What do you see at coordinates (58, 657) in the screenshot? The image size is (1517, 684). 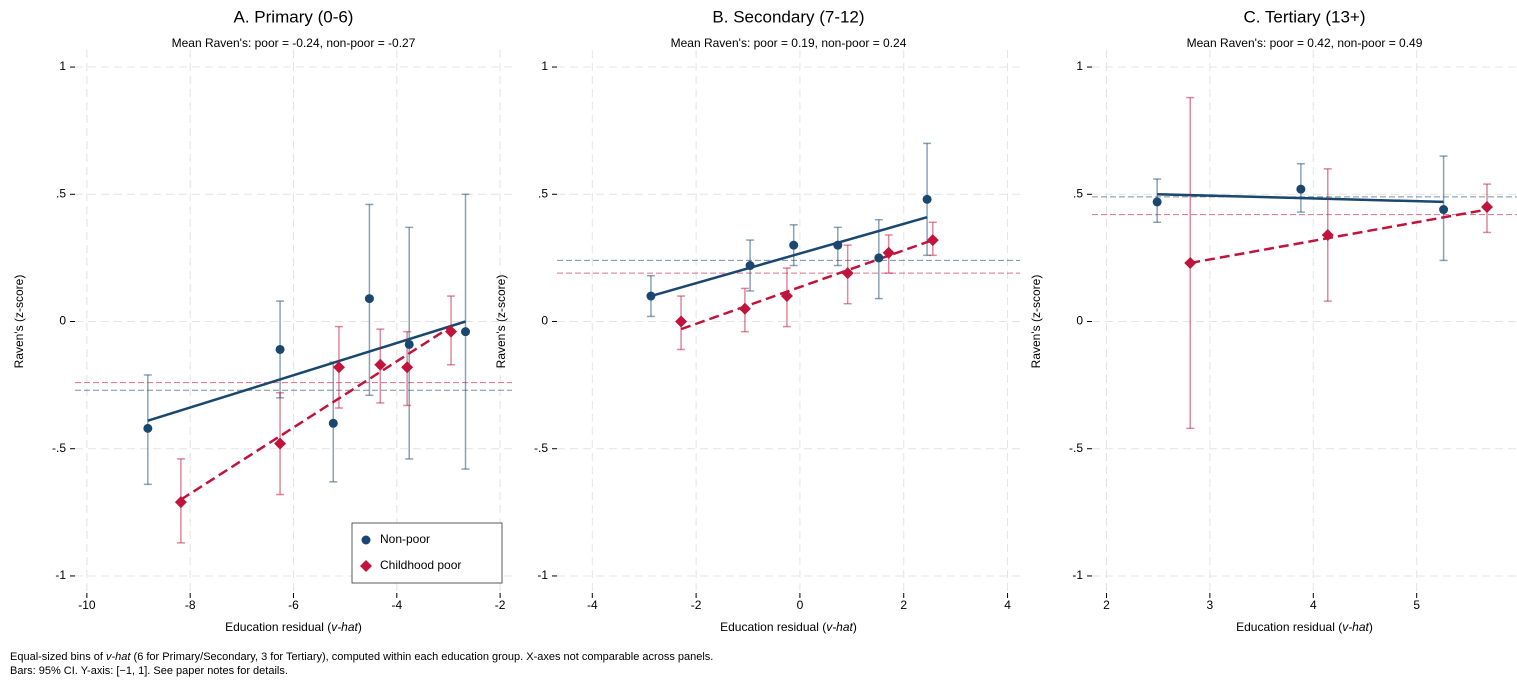 I see `footnote-part: Equal-sized bins of` at bounding box center [58, 657].